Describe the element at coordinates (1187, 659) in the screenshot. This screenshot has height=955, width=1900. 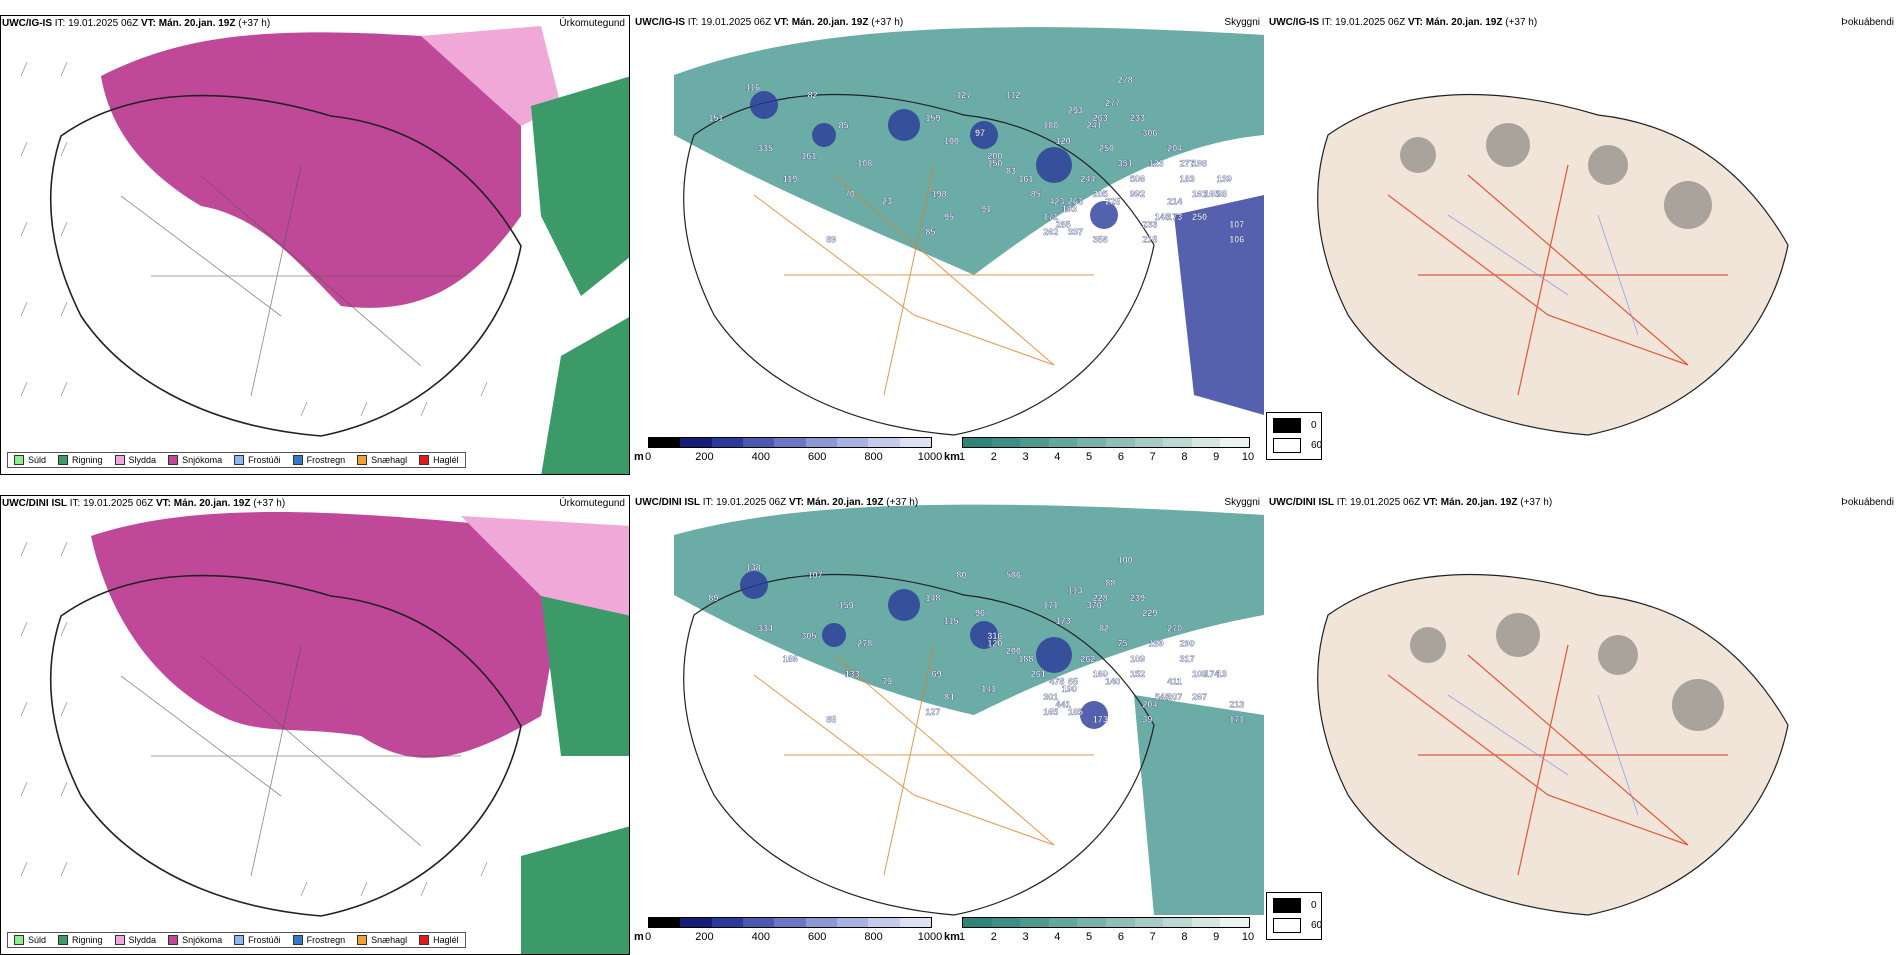
I see `map-number: 317` at that location.